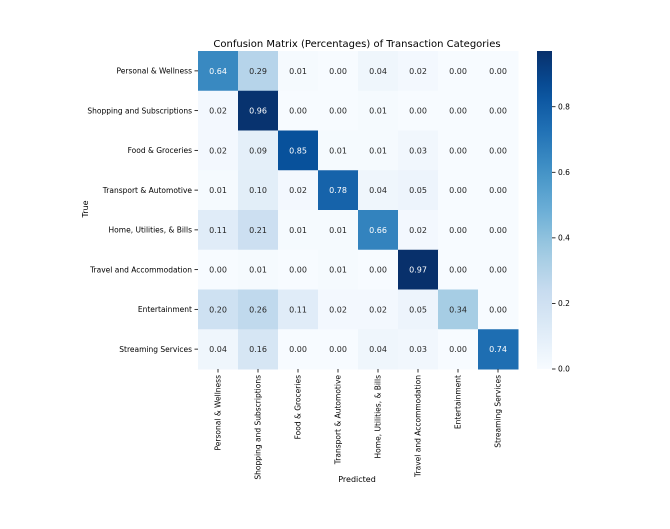 This screenshot has height=529, width=670. I want to click on cell-value-label: 0.20, so click(218, 309).